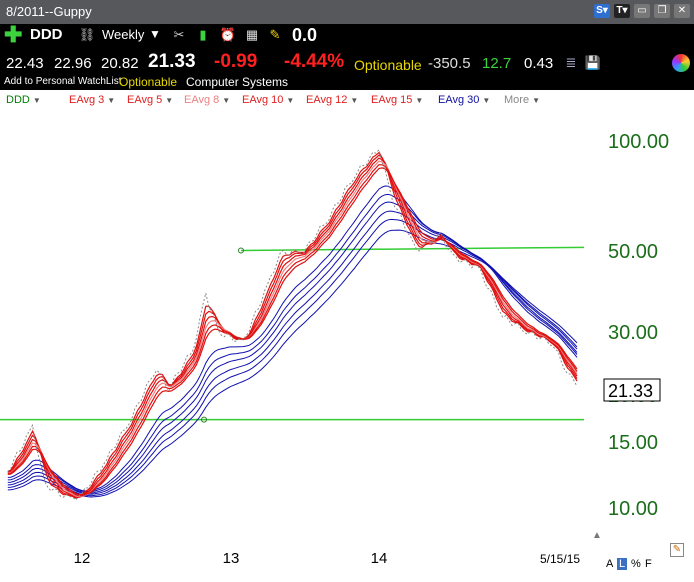  I want to click on legend-label: EAvg 15, so click(392, 100).